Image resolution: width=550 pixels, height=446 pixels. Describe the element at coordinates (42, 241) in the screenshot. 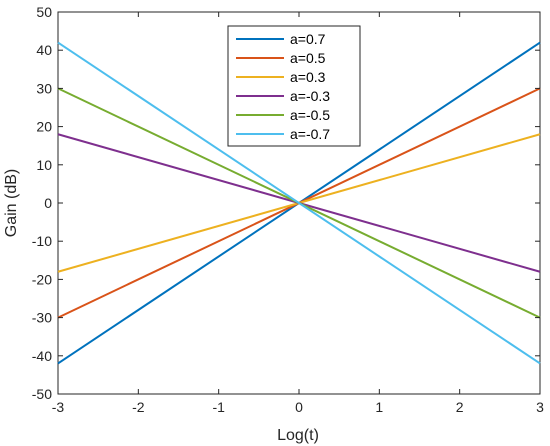

I see `y-tick-label: -10` at that location.